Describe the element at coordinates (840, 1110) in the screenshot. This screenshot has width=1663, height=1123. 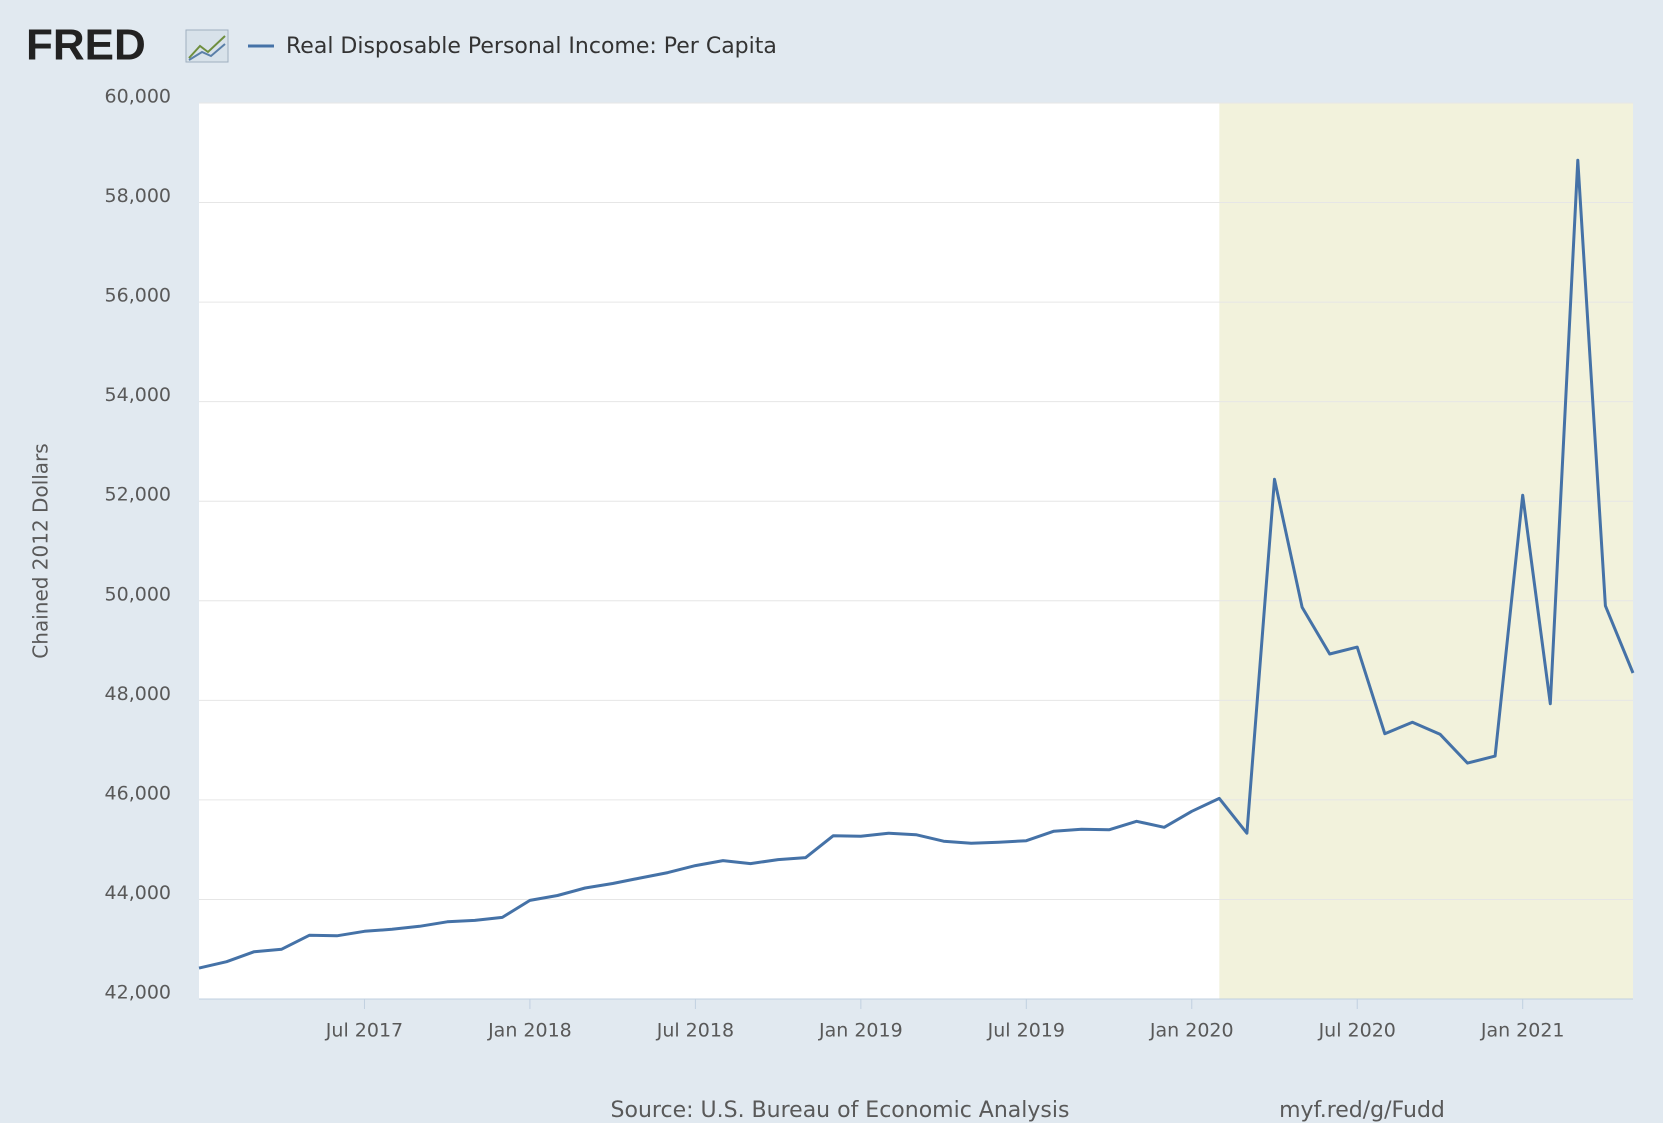
I see `source: Source: U.S. Bureau of Economic Analysis` at that location.